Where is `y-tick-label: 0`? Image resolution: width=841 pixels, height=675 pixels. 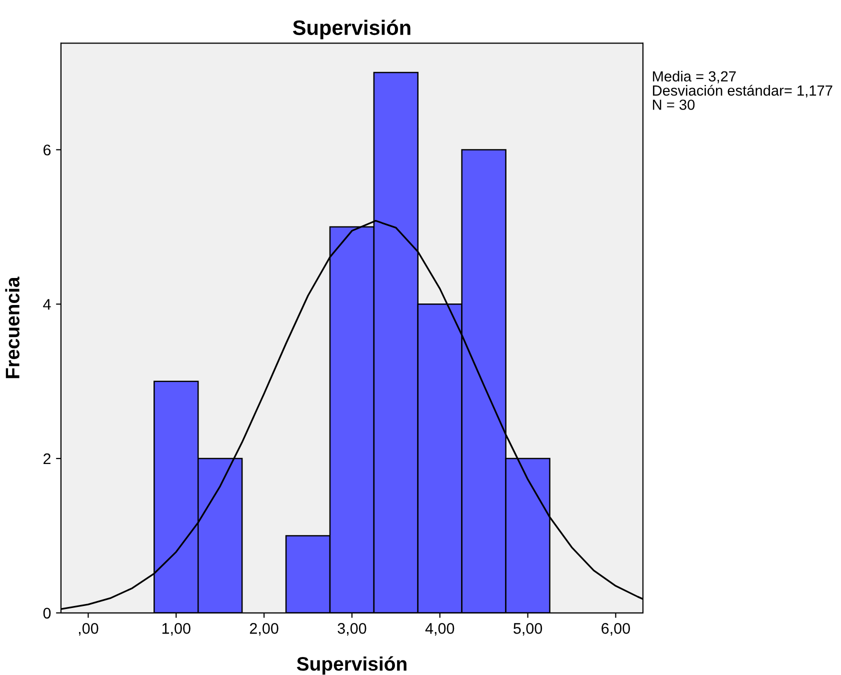
y-tick-label: 0 is located at coordinates (47, 613).